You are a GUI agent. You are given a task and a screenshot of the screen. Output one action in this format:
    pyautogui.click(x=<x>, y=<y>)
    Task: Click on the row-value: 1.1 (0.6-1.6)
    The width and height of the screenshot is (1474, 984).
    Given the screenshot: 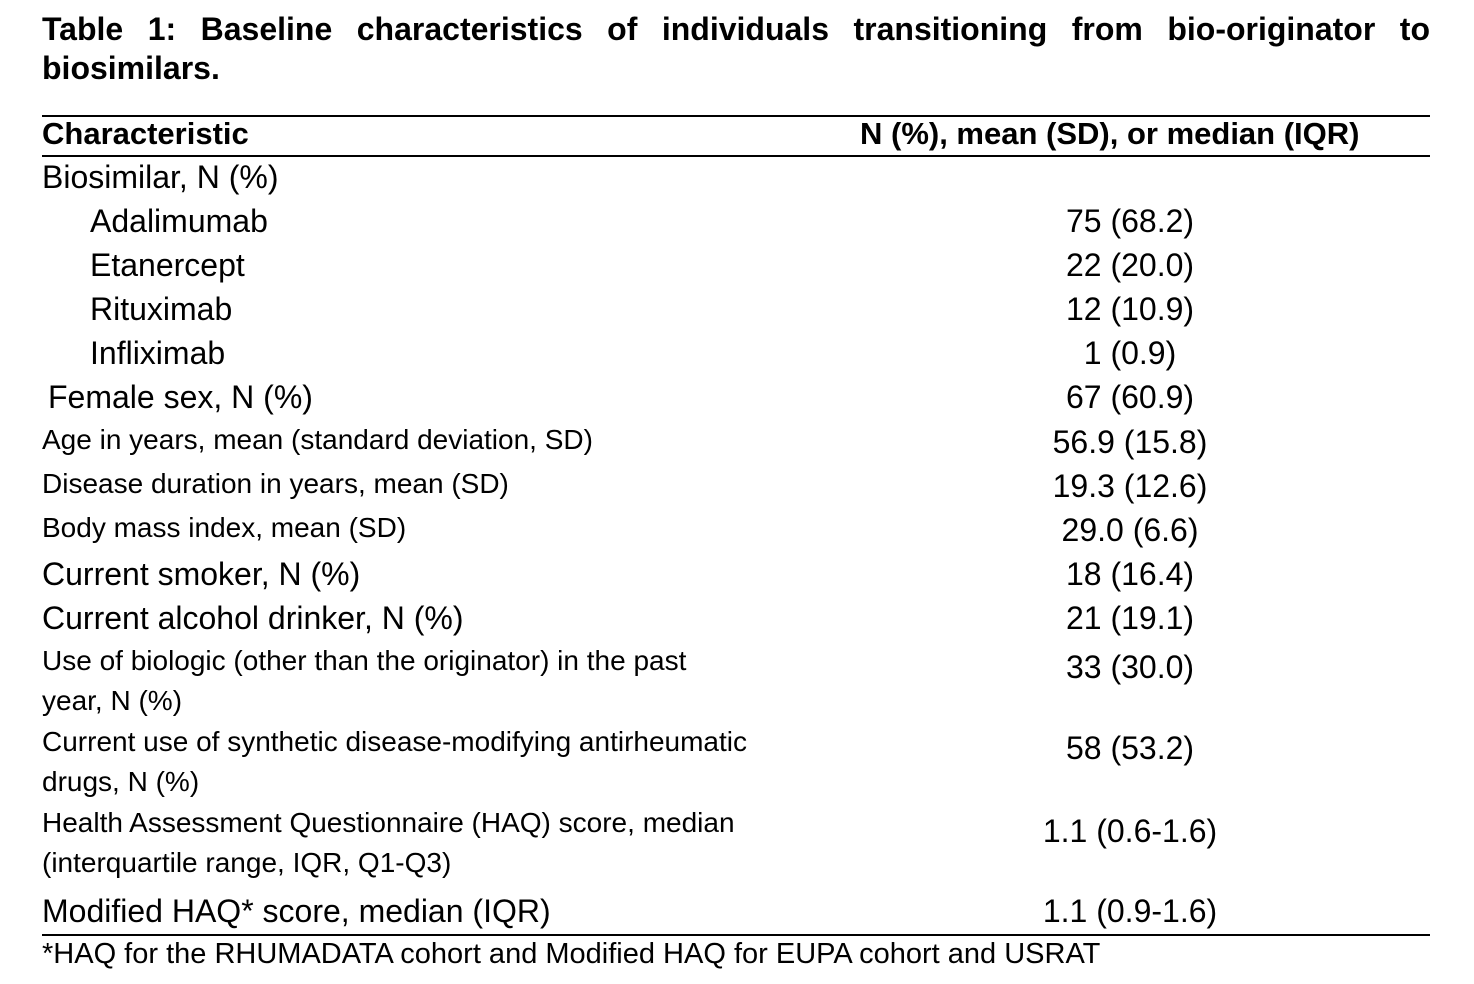 What is the action you would take?
    pyautogui.click(x=1130, y=831)
    